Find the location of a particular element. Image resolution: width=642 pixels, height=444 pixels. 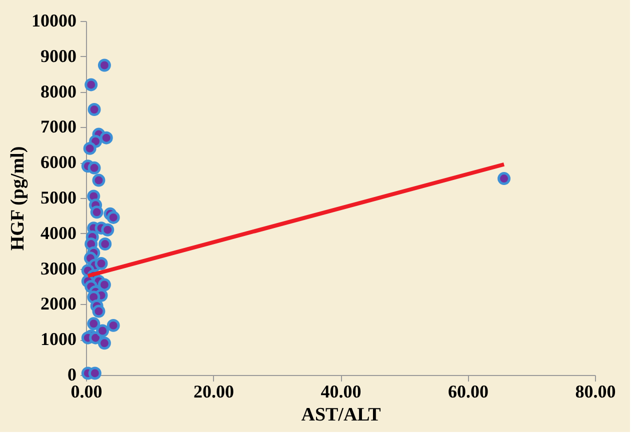

y-tick-label: 7000 is located at coordinates (58, 126).